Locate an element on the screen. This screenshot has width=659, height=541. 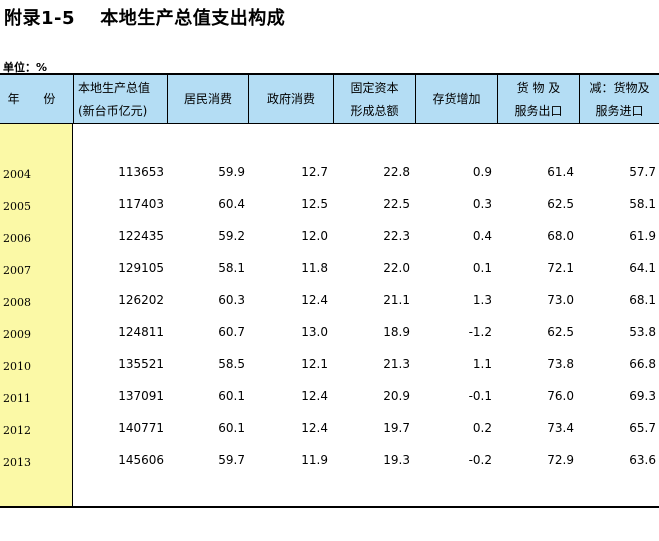
fixed-cell: 22.0 is located at coordinates (396, 268).